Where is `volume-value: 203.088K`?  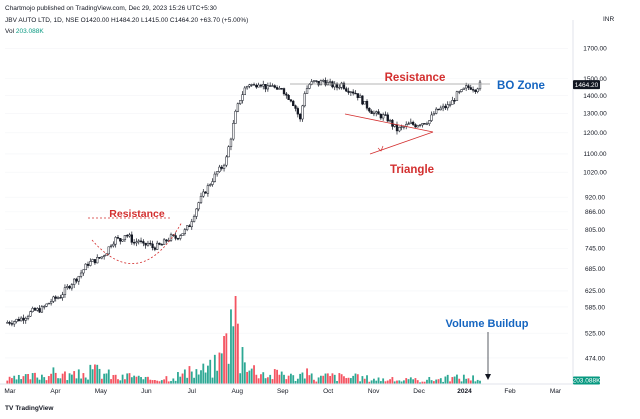
volume-value: 203.088K is located at coordinates (29, 31).